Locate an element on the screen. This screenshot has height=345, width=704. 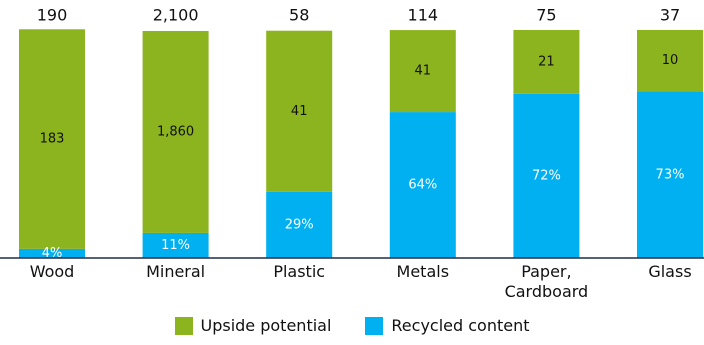
x-tick-label: Metals is located at coordinates (423, 271).